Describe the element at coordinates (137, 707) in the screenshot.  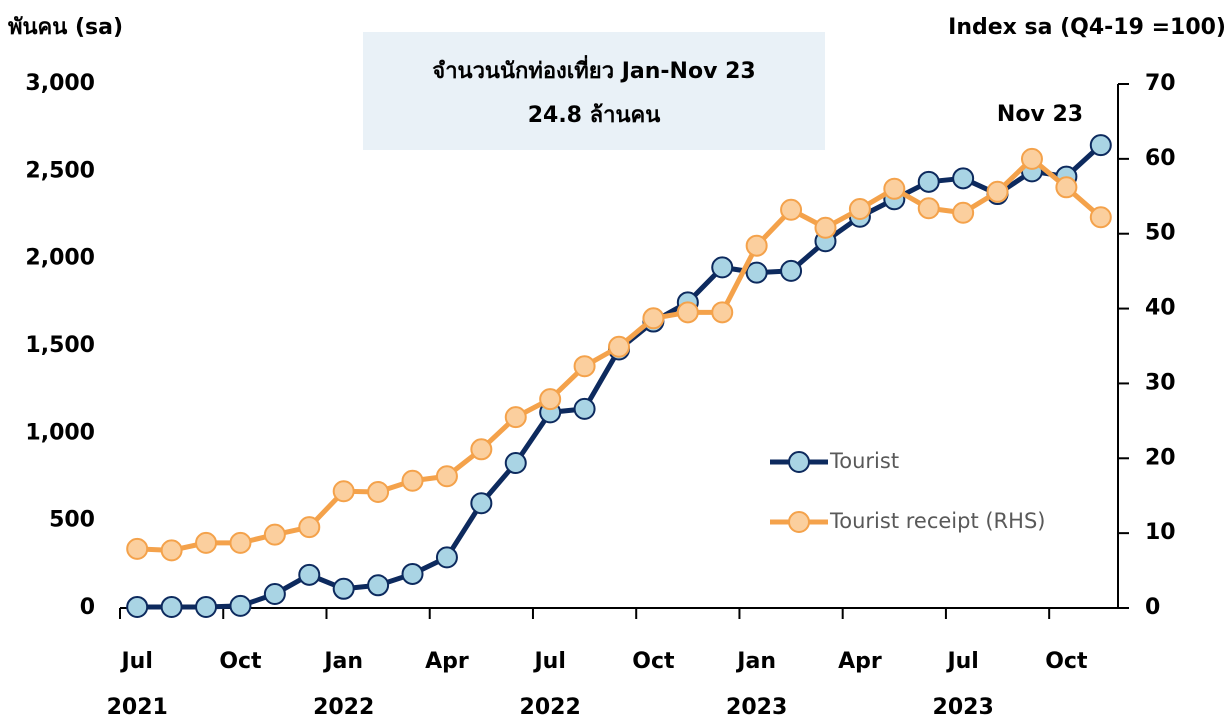
I see `x-year-label: 2021` at that location.